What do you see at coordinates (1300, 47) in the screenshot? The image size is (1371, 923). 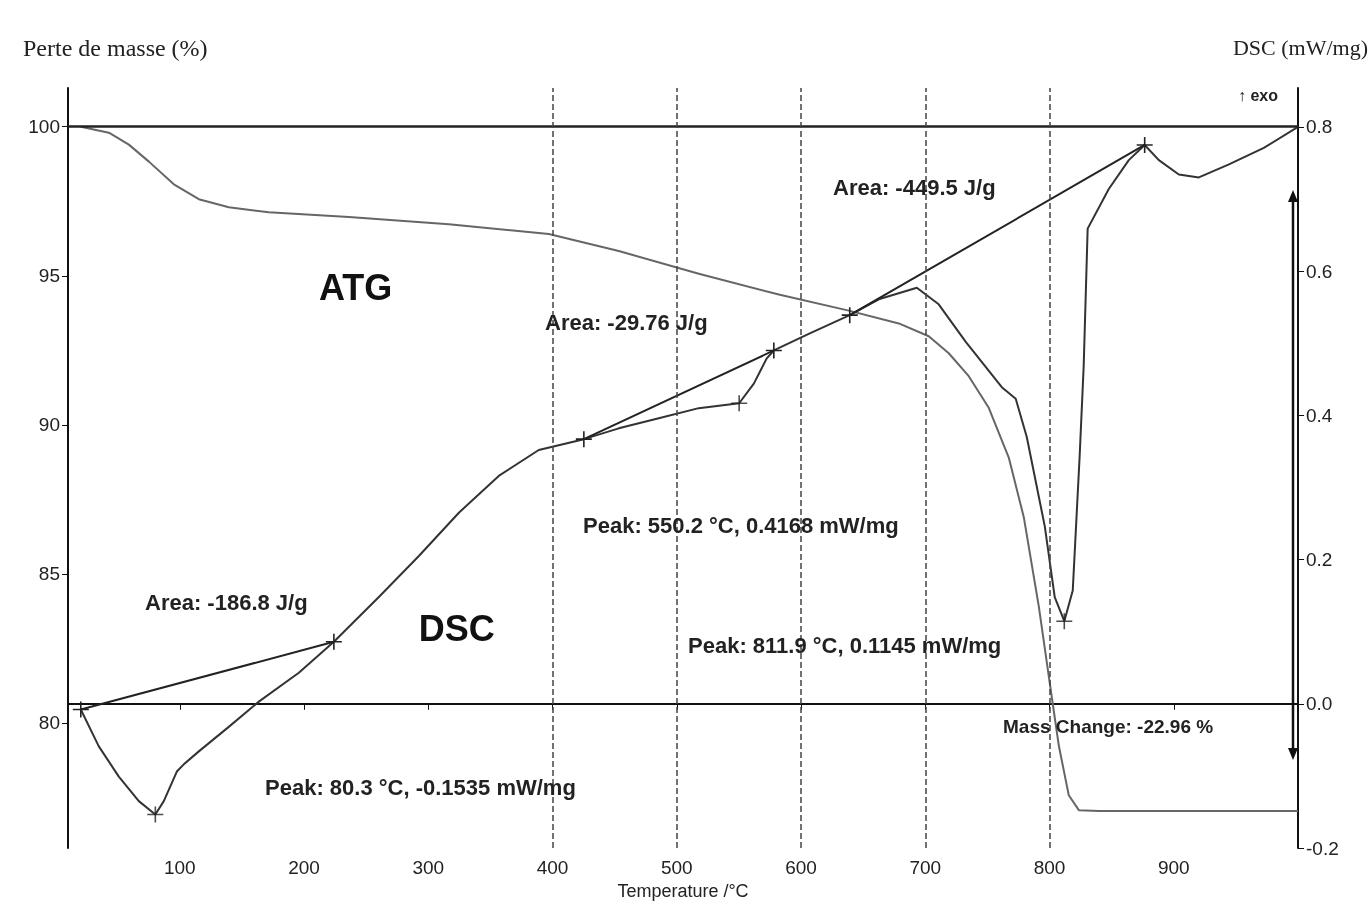 I see `y2-axis-title: DSC (mW/mg)` at bounding box center [1300, 47].